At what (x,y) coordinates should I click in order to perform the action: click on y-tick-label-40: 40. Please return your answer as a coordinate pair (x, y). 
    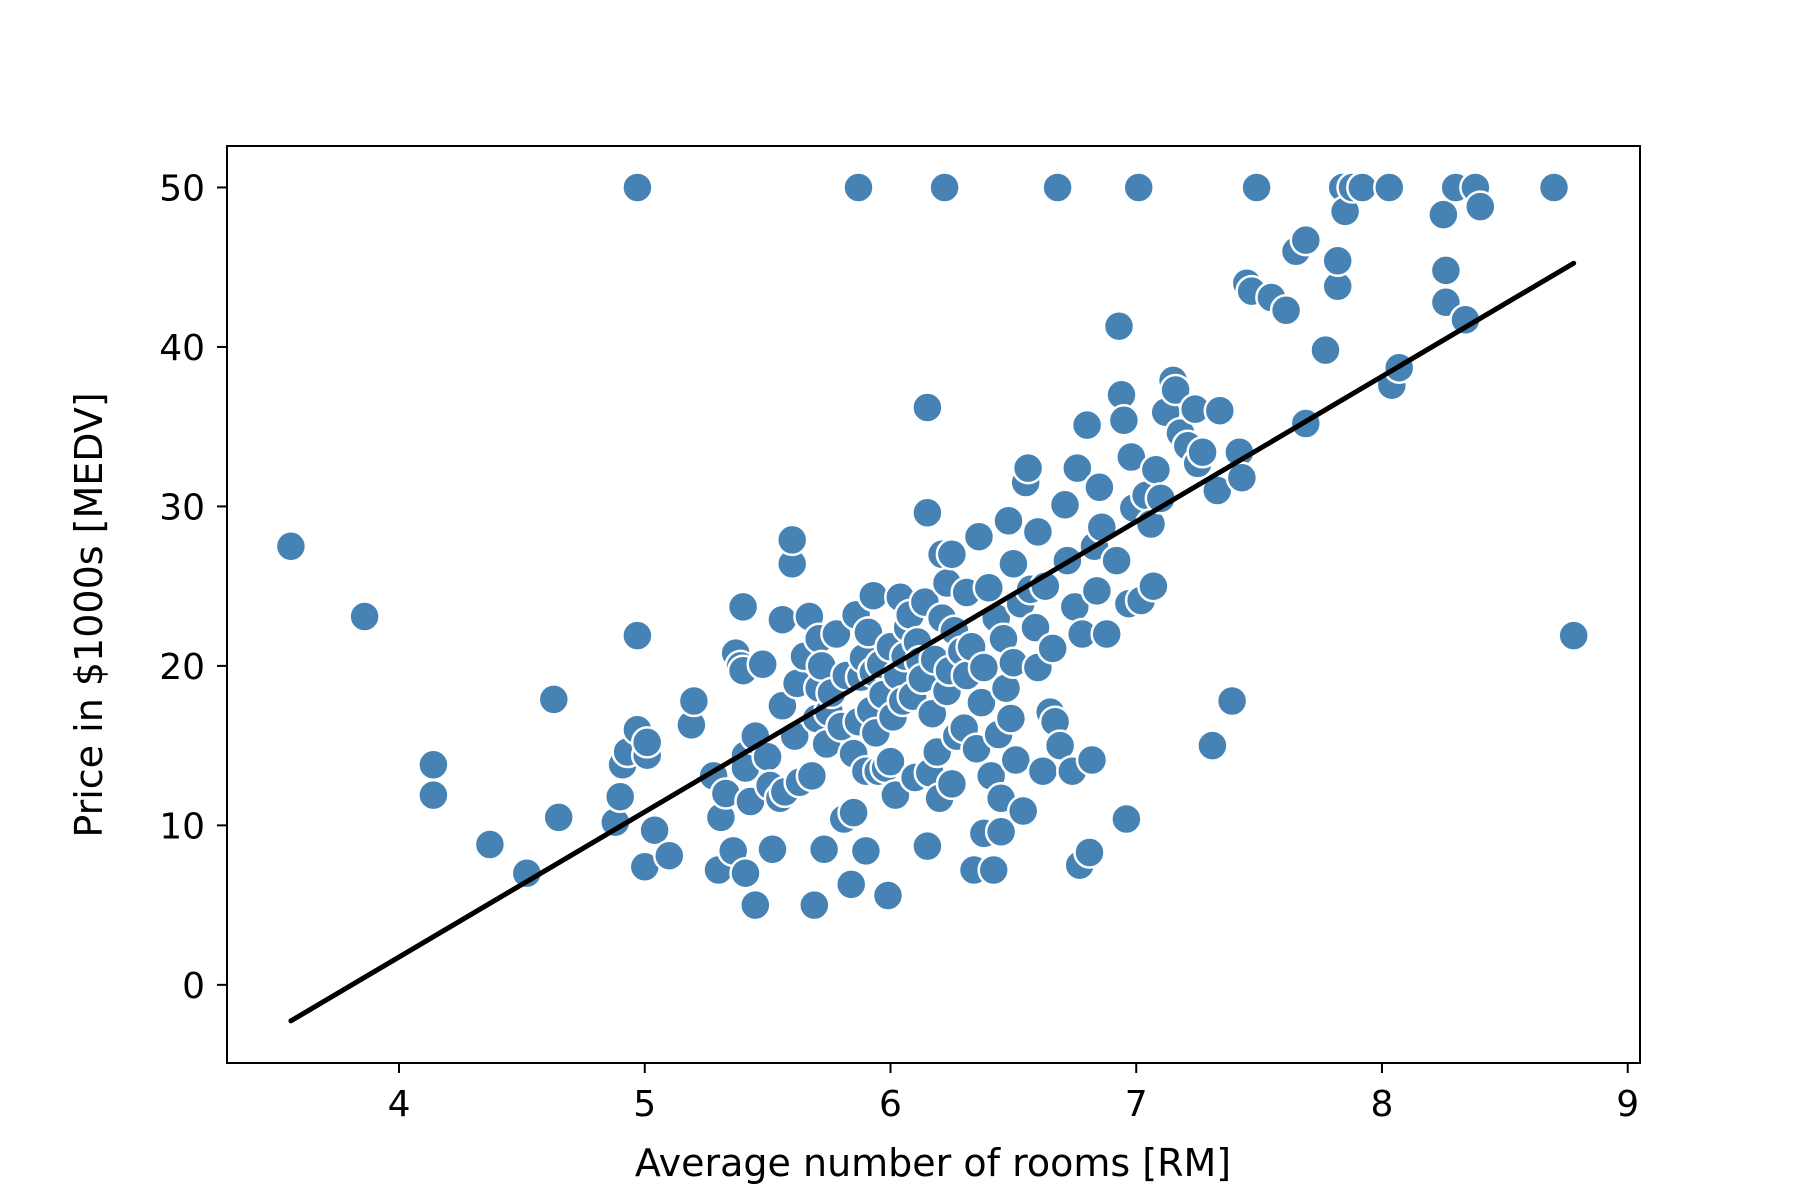
    Looking at the image, I should click on (182, 348).